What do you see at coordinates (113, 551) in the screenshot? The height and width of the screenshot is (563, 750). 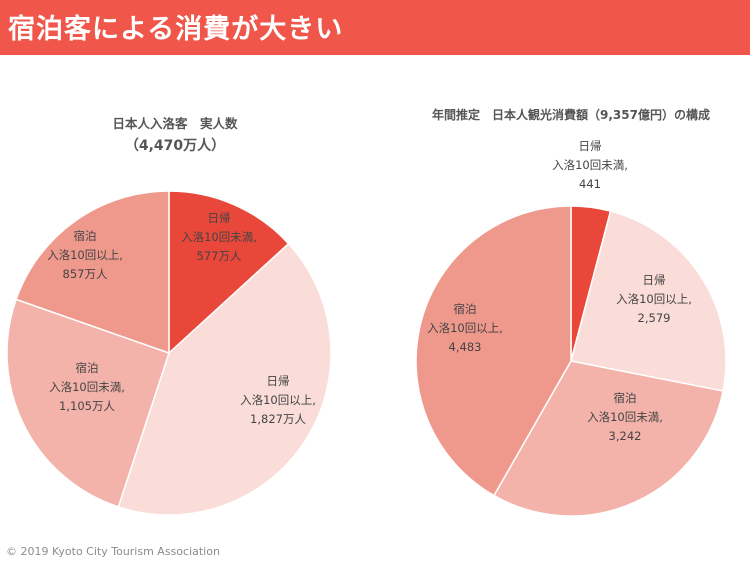 I see `copyright-footer: © 2019 Kyoto City Tourism Association` at bounding box center [113, 551].